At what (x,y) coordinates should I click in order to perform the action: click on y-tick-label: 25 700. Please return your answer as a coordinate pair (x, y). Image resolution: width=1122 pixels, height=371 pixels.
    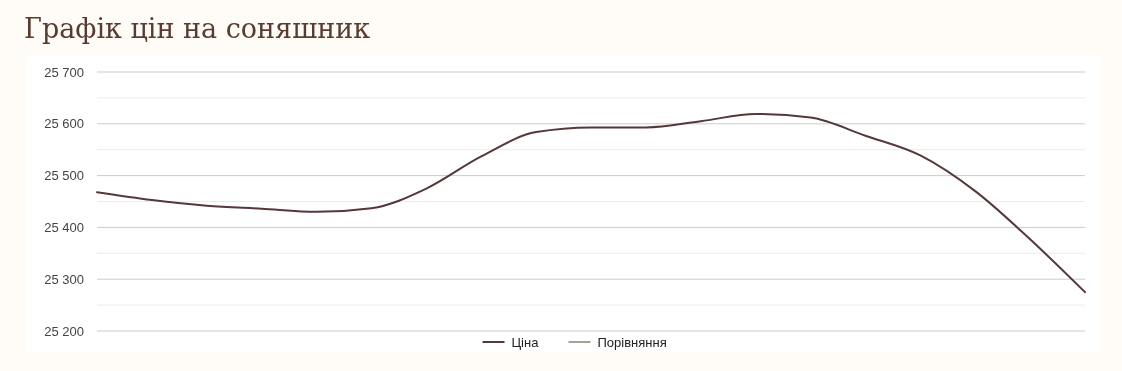
    Looking at the image, I should click on (64, 72).